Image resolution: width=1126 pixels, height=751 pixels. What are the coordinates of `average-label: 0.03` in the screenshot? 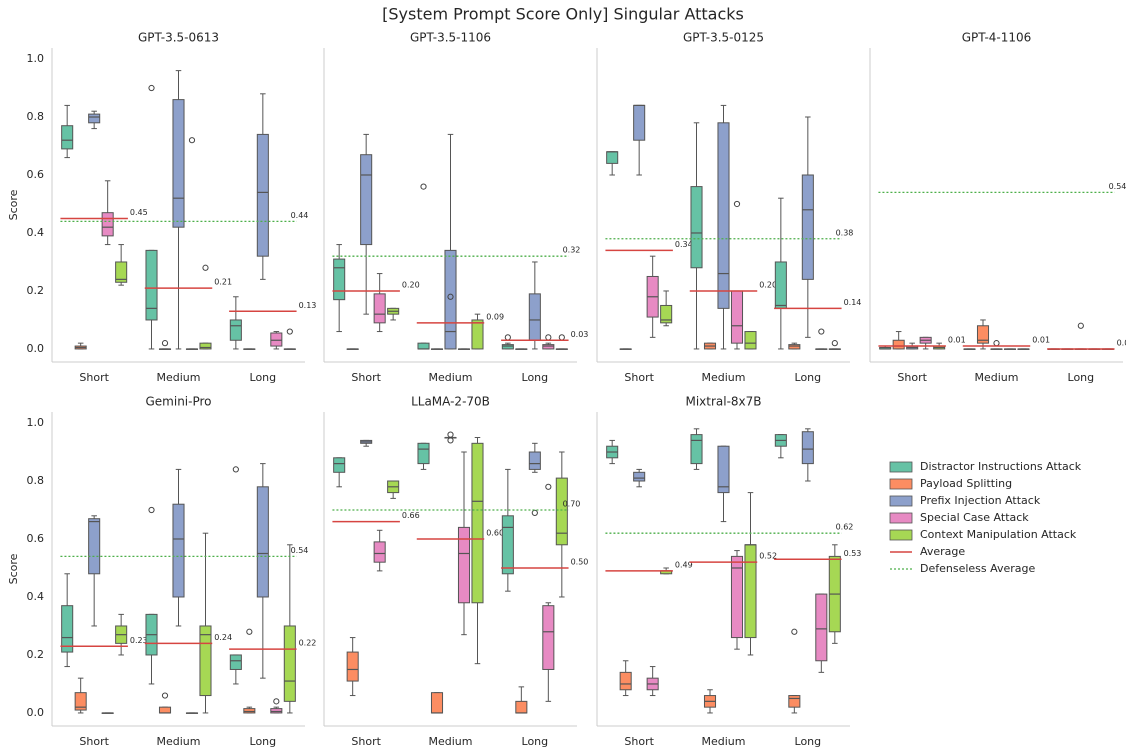 It's located at (580, 334).